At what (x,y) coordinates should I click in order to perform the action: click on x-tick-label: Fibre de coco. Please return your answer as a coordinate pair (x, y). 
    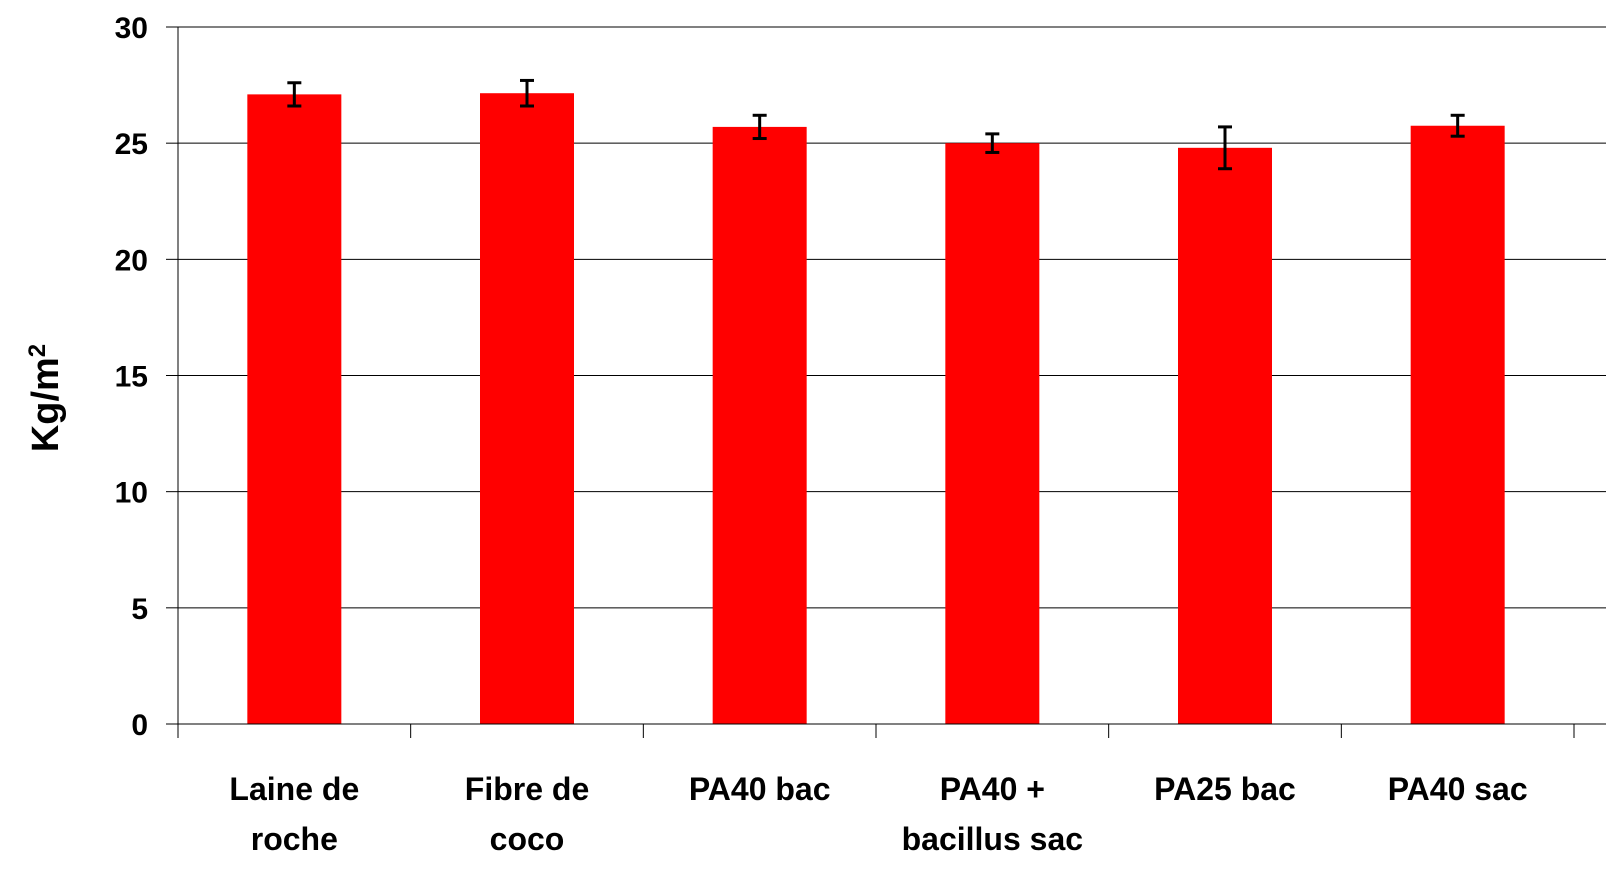
    Looking at the image, I should click on (527, 814).